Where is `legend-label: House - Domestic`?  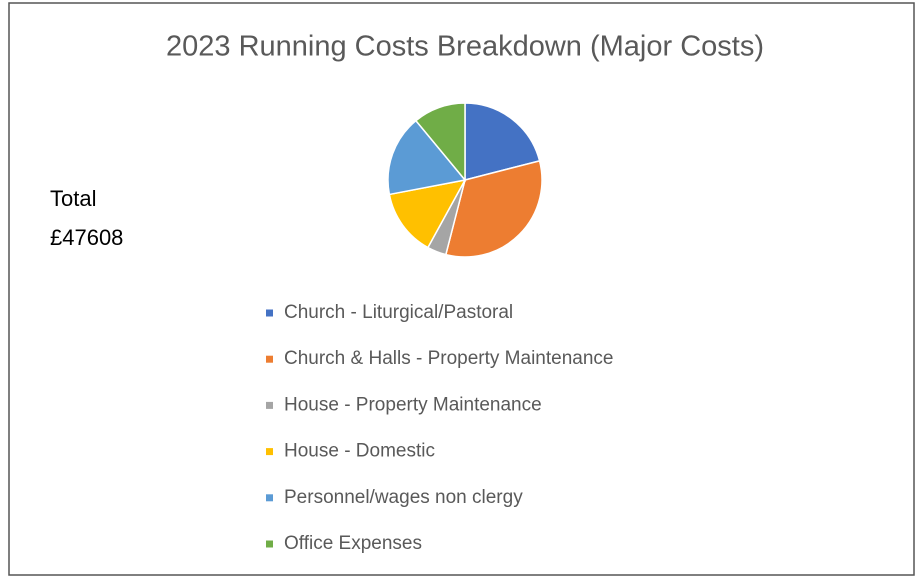 legend-label: House - Domestic is located at coordinates (359, 451).